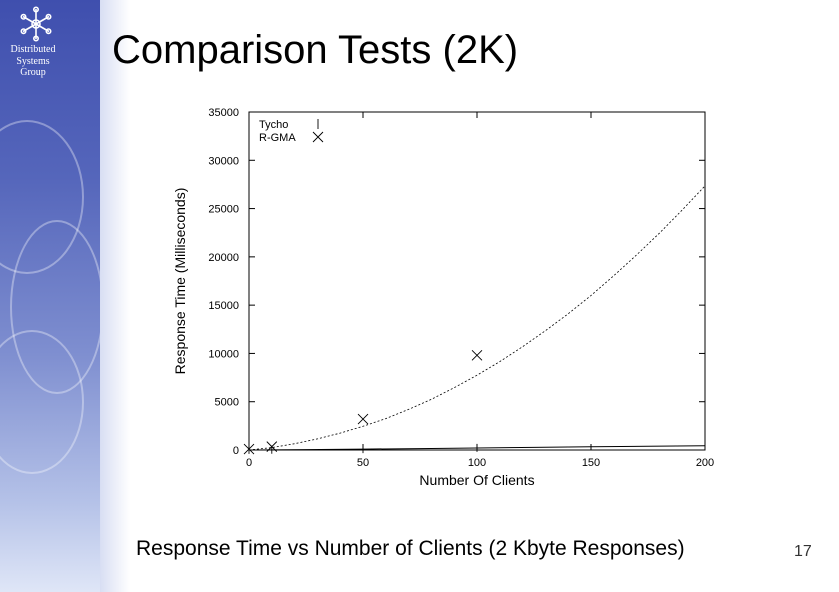 This screenshot has height=592, width=839. Describe the element at coordinates (223, 258) in the screenshot. I see `y-tick-label: 20000` at that location.